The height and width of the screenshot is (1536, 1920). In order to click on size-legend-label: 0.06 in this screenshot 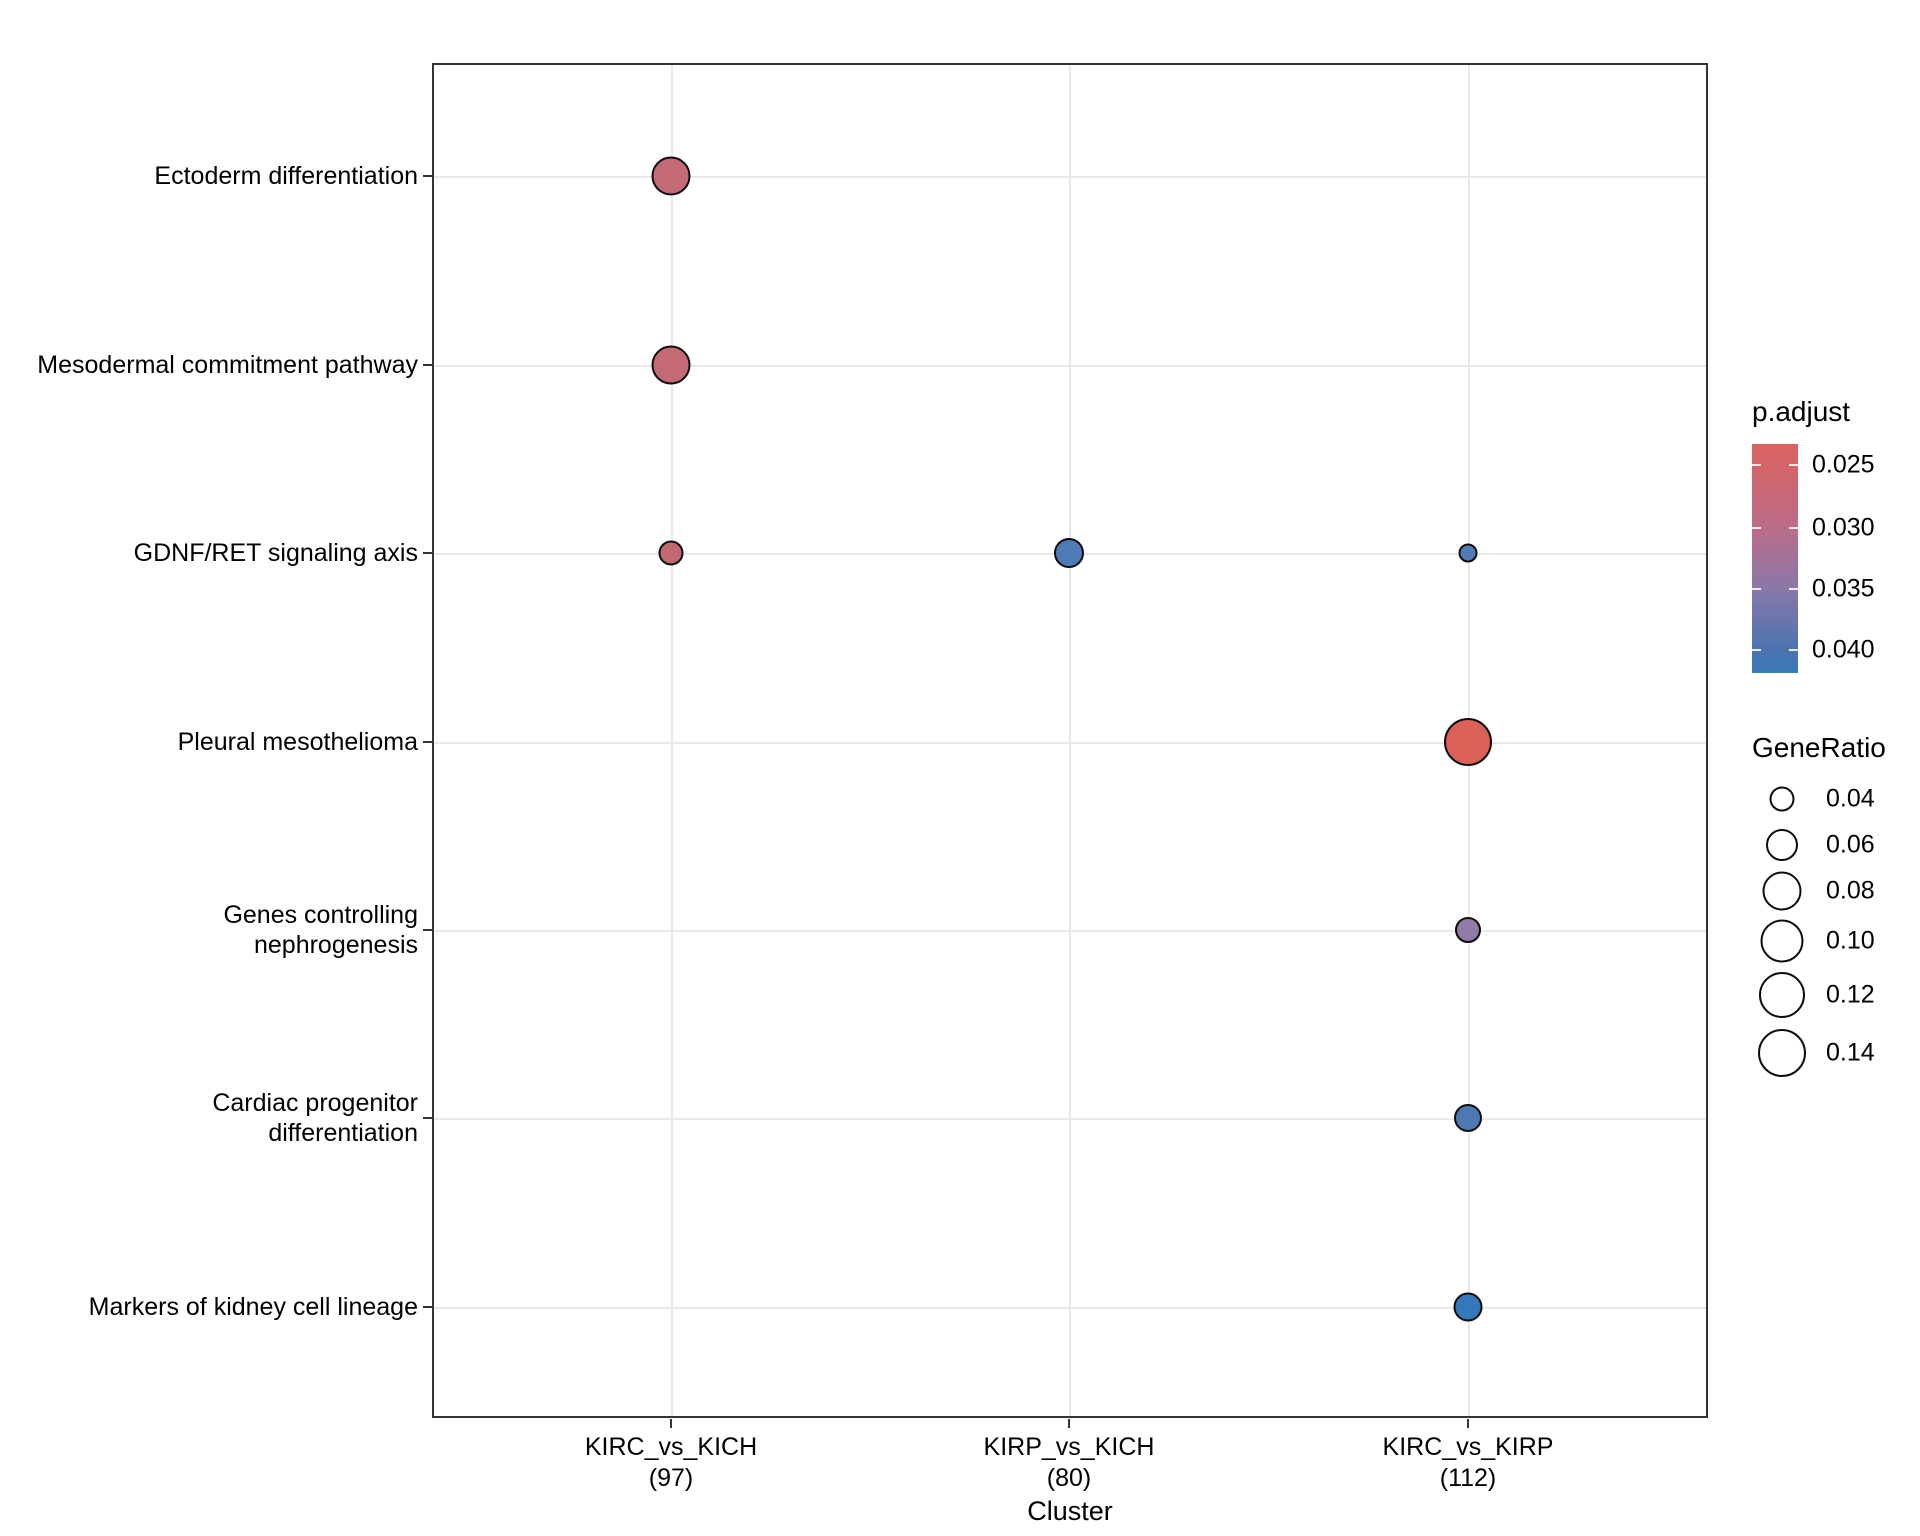, I will do `click(1850, 844)`.